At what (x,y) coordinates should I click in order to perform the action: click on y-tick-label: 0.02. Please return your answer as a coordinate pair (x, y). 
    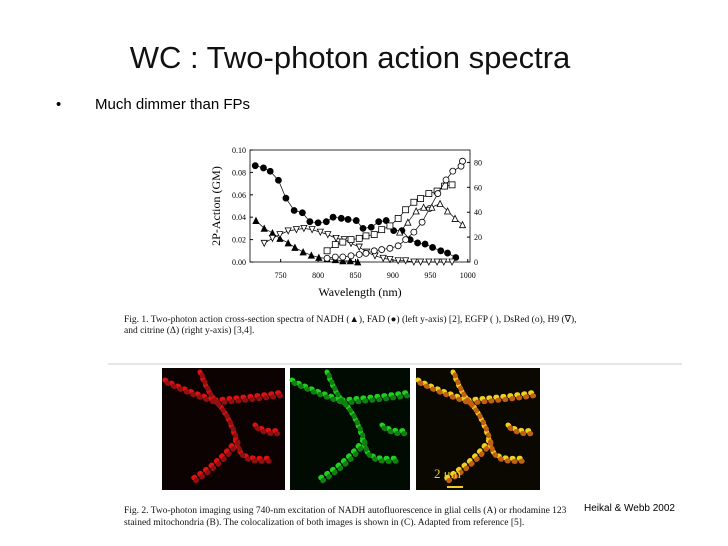
    Looking at the image, I should click on (239, 240).